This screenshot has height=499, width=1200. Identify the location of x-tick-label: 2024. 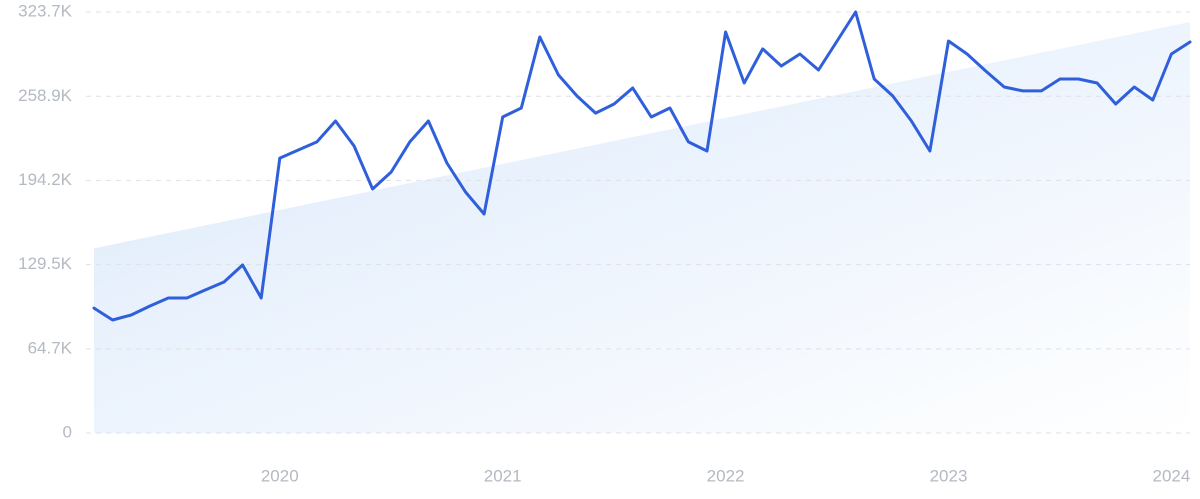
(1172, 475).